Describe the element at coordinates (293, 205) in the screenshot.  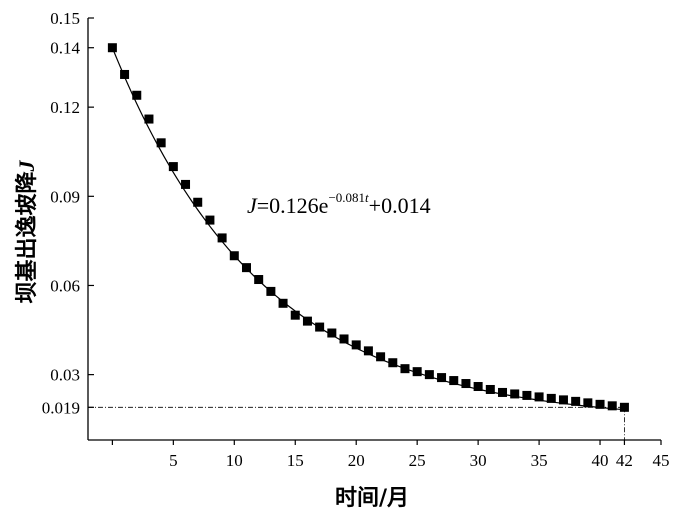
I see `equation-main: =0.126e` at that location.